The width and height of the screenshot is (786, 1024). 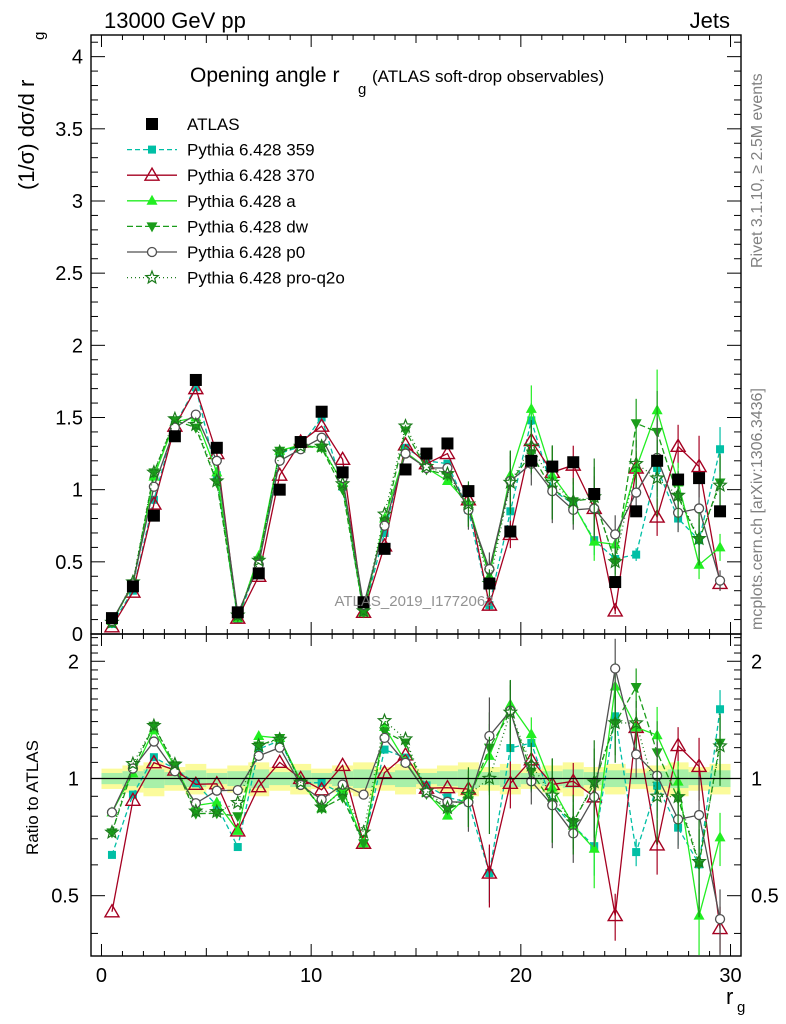 I want to click on x-tick-label-20: 20, so click(x=521, y=976).